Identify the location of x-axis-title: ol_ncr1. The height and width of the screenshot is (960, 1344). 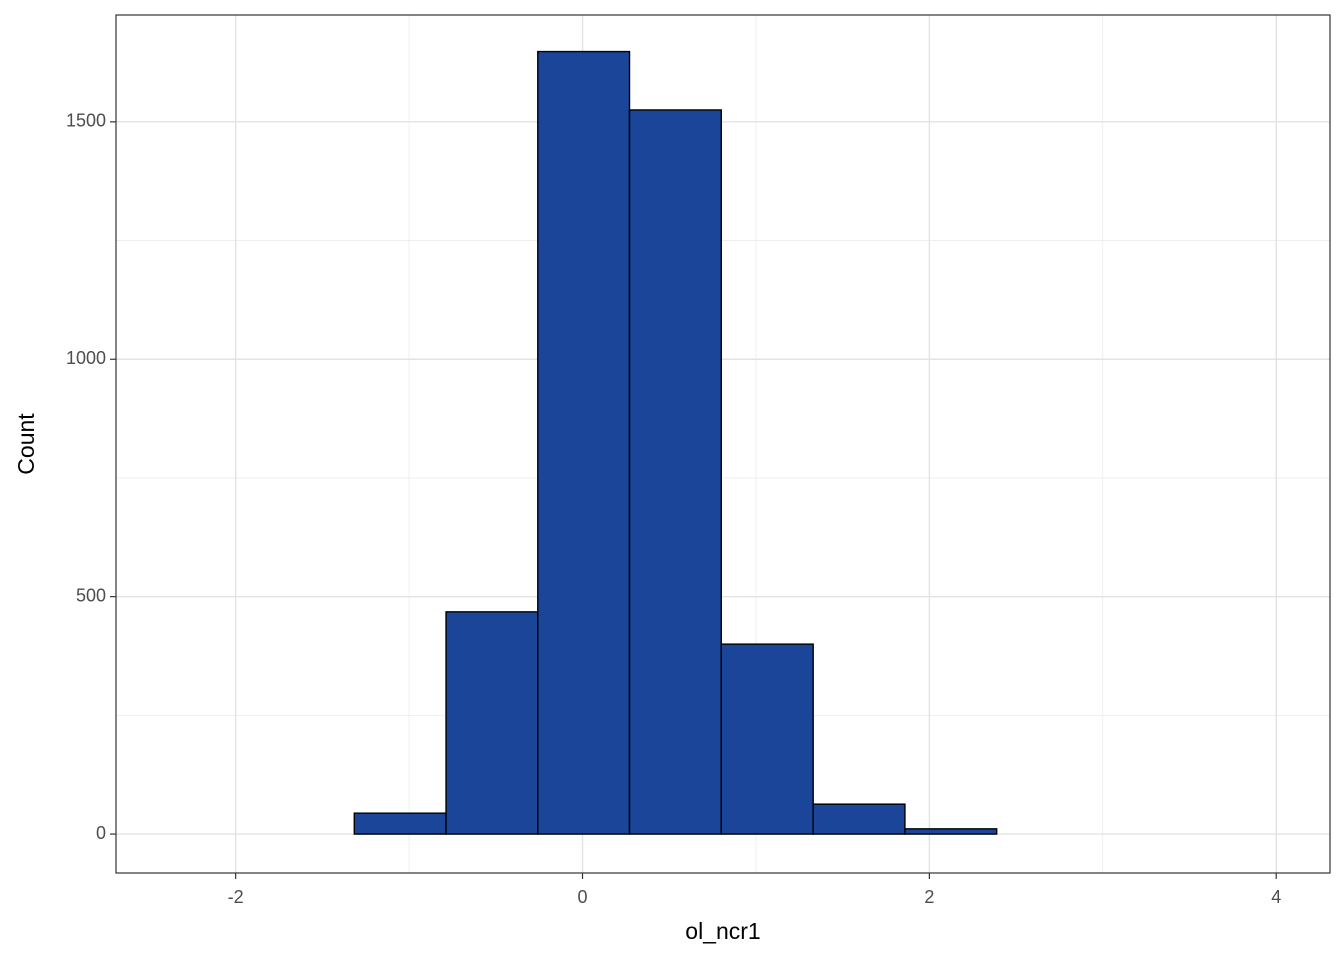
(722, 931).